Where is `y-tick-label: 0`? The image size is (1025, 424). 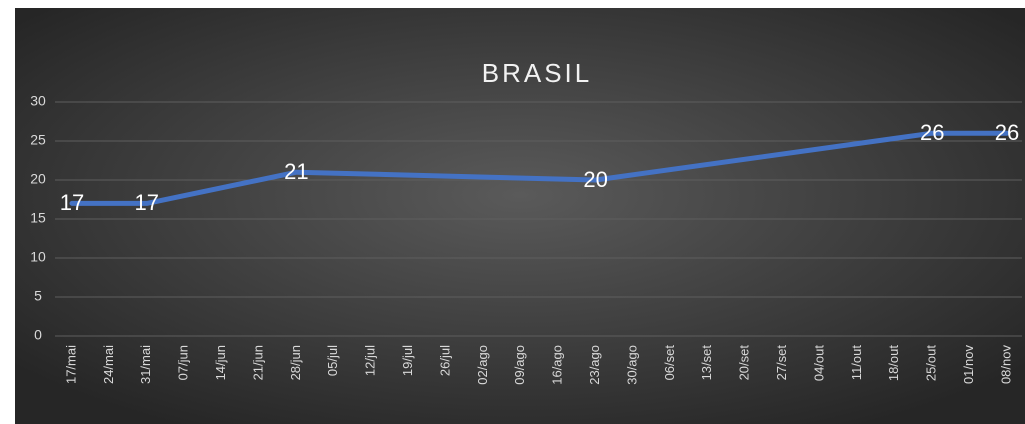 y-tick-label: 0 is located at coordinates (38, 335).